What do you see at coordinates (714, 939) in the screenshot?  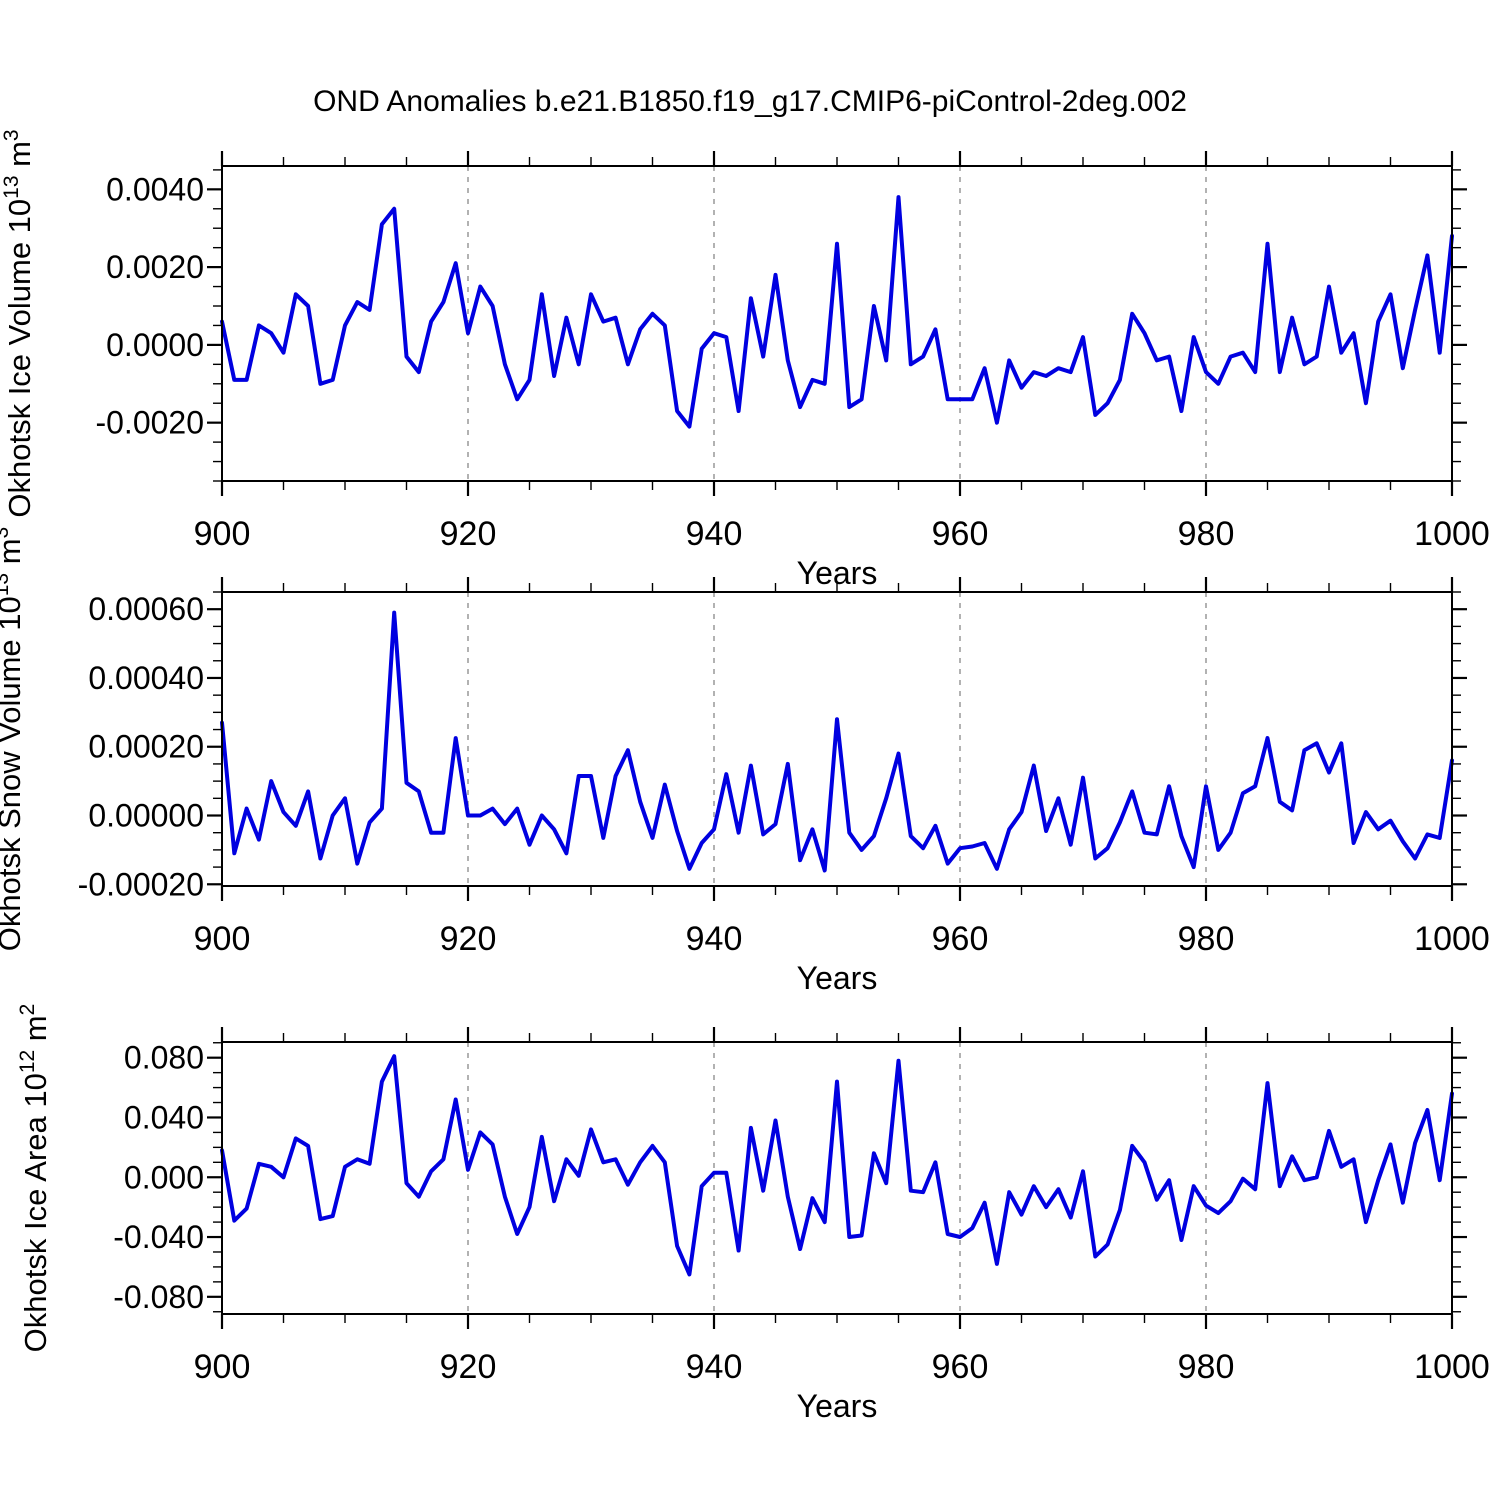 I see `snow-volume-xtick-label: 940` at bounding box center [714, 939].